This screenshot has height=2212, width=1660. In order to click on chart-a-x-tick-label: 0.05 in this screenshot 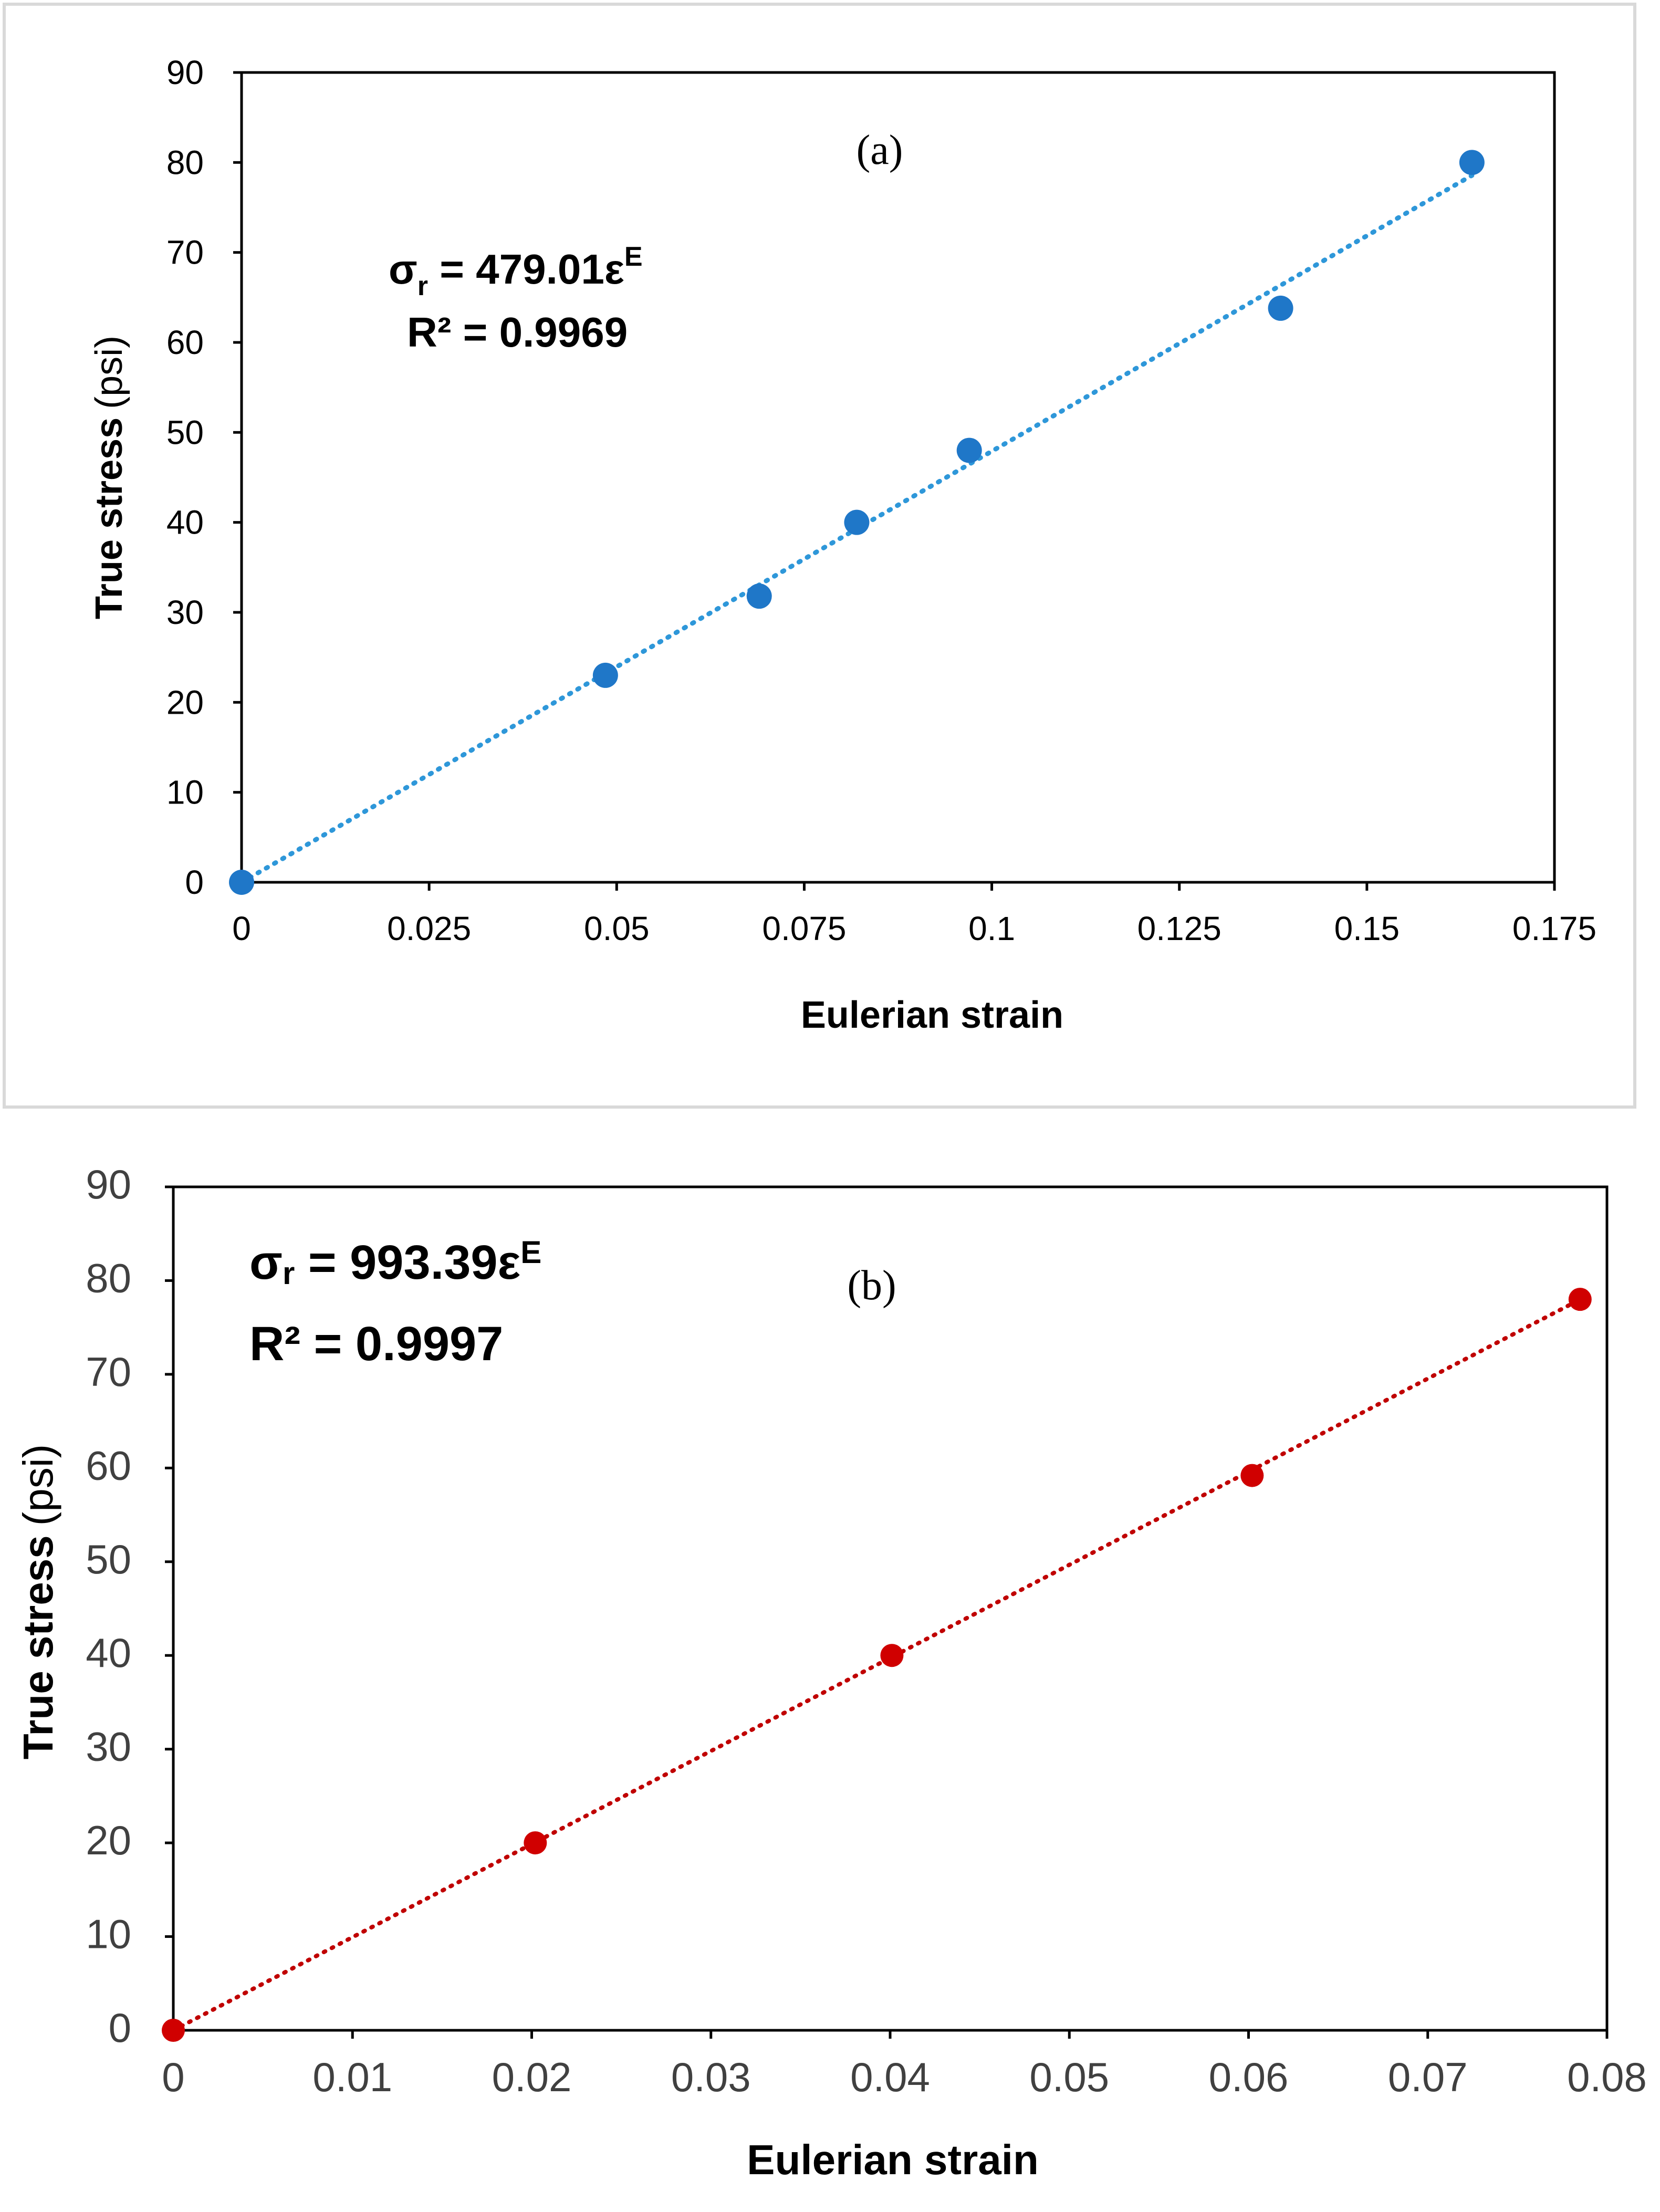, I will do `click(617, 928)`.